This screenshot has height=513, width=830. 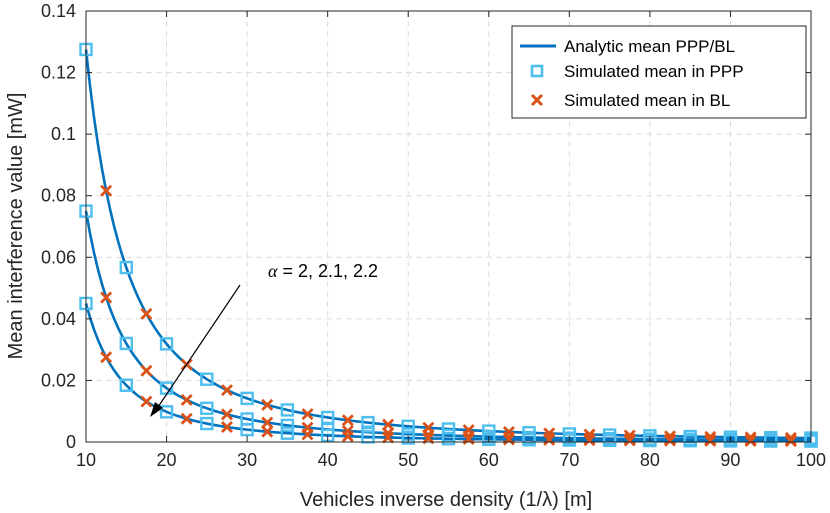 What do you see at coordinates (537, 71) in the screenshot?
I see `legend-ppp-marker` at bounding box center [537, 71].